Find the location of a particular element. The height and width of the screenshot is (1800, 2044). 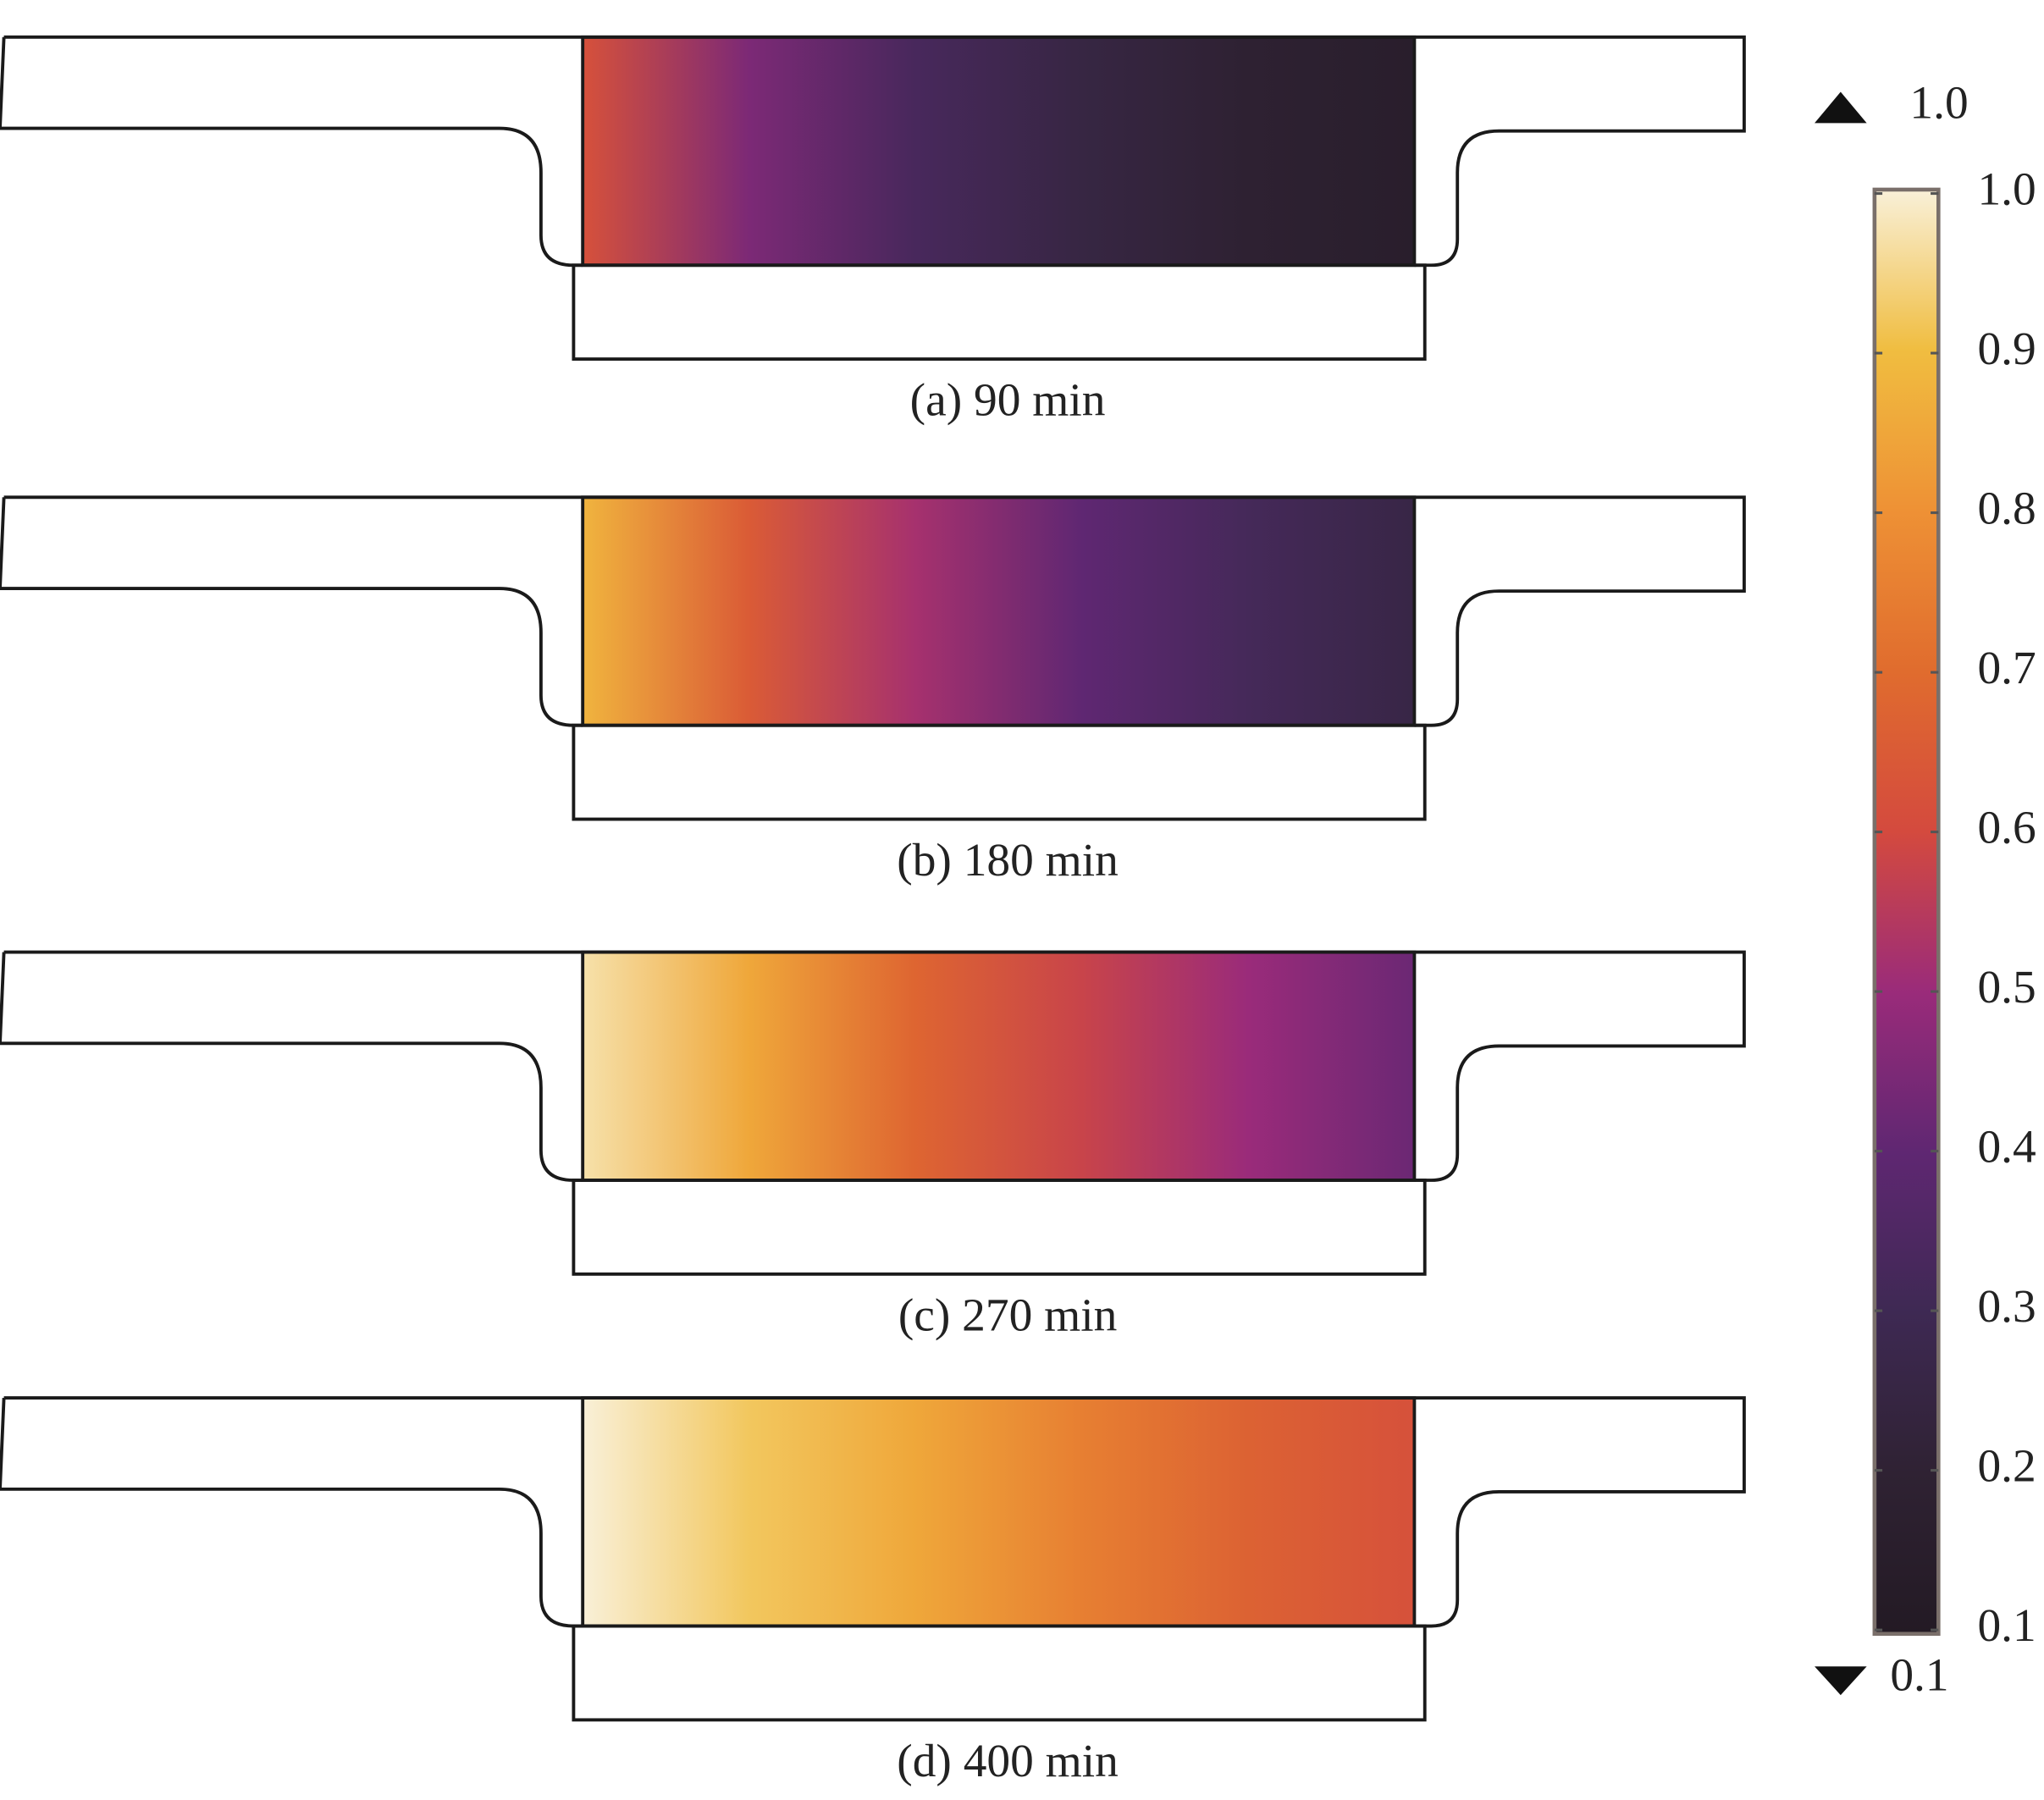

colorbar-tick-label: 0.8 is located at coordinates (2006, 507).